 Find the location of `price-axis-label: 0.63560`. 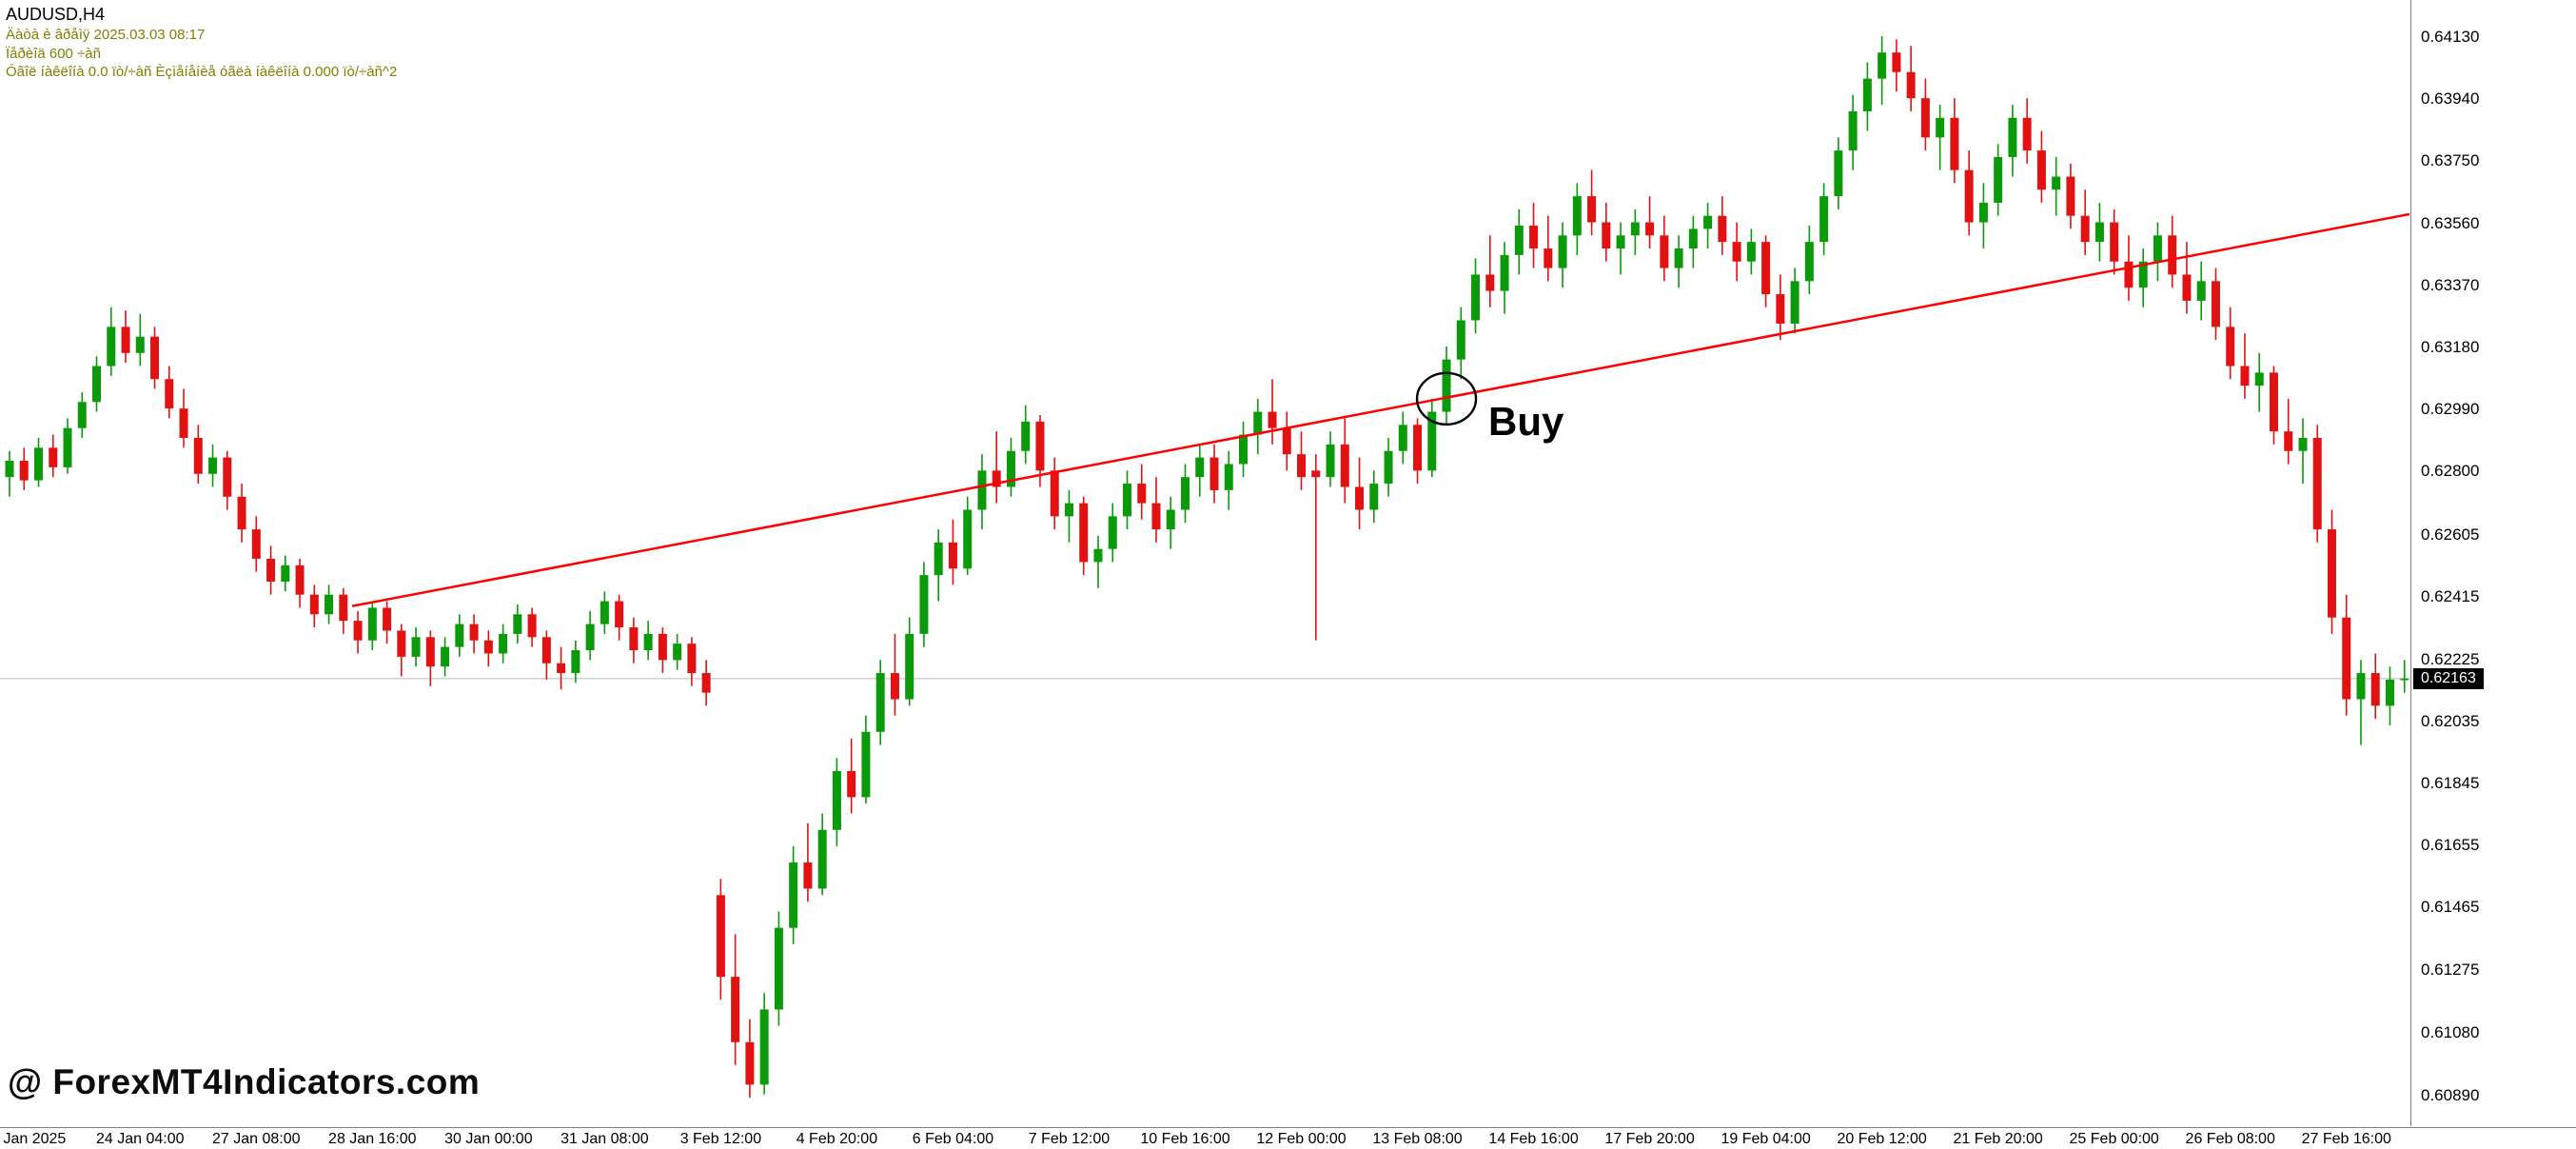

price-axis-label: 0.63560 is located at coordinates (2450, 223).